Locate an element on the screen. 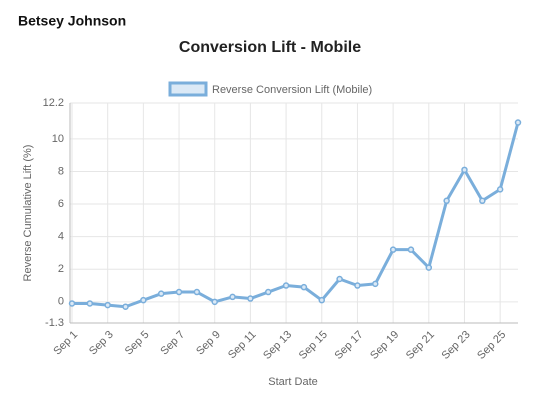 The image size is (543, 420). x-tick-label: Sep 21 is located at coordinates (420, 345).